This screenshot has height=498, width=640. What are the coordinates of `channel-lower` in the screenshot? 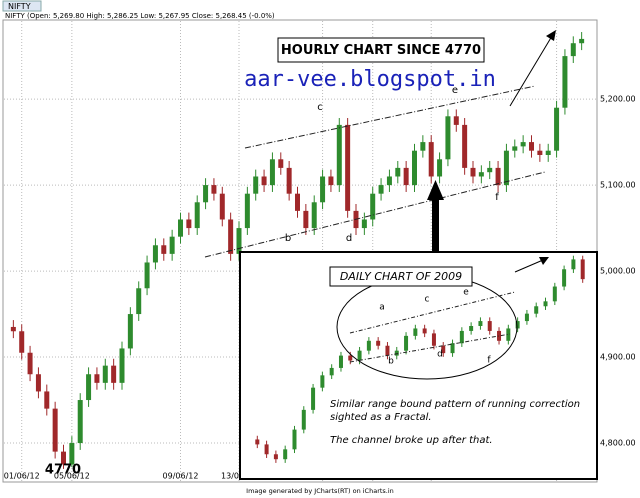 It's located at (375, 214).